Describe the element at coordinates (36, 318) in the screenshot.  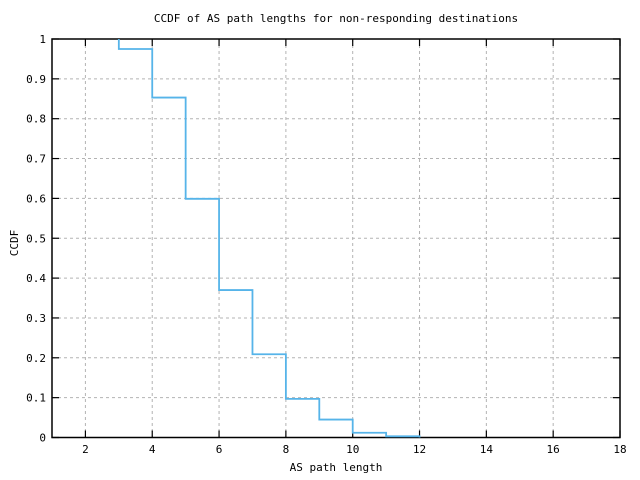
I see `y-tick-label: 0.3` at that location.